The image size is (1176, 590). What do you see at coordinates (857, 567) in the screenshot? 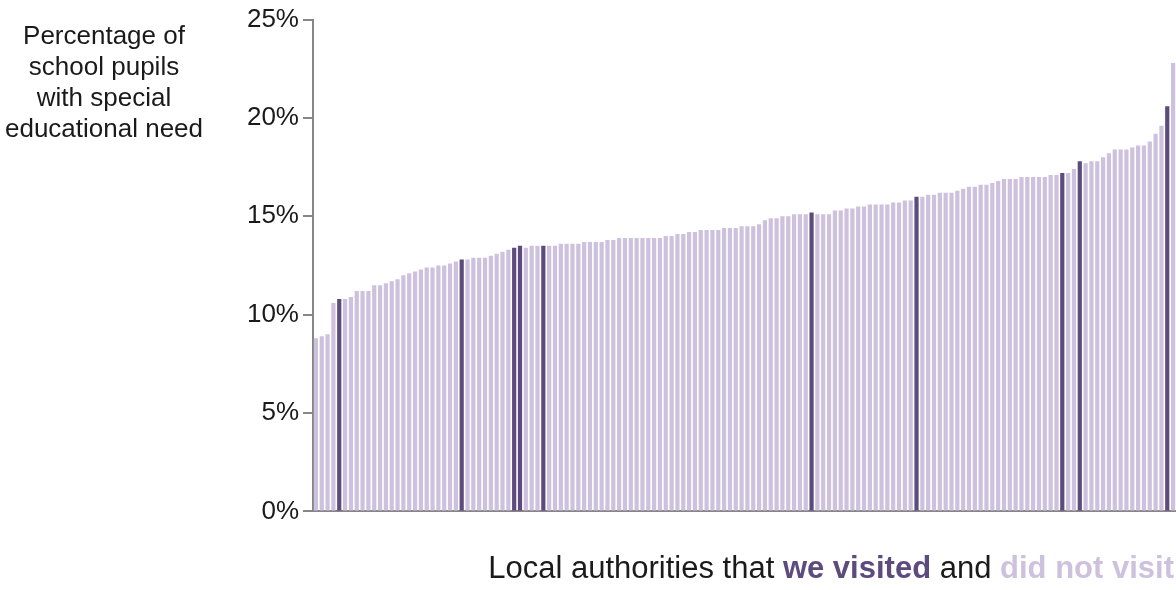
I see `series-label: we visited` at bounding box center [857, 567].